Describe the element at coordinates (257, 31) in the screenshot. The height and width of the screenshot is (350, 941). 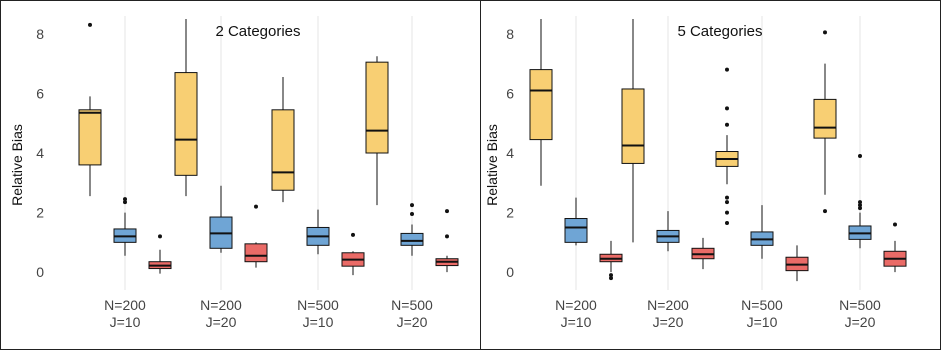
I see `panel-title: 2 Categories` at that location.